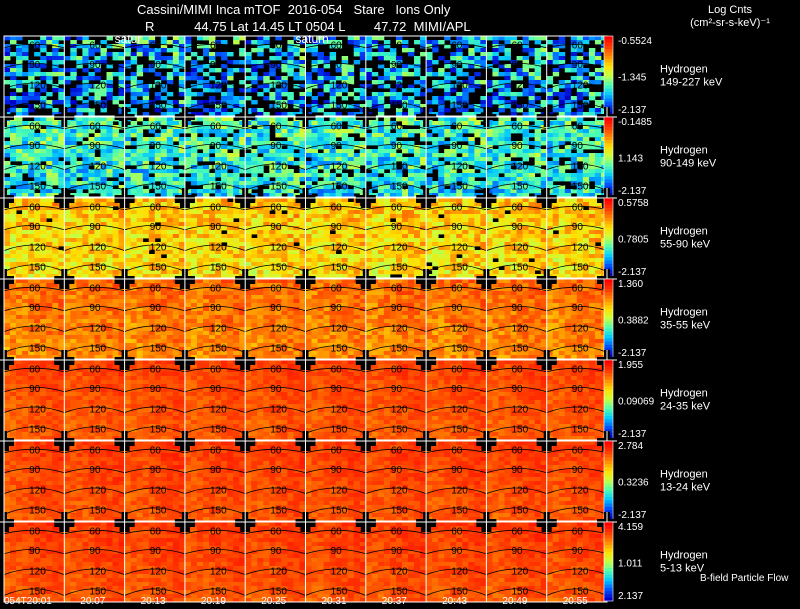 The height and width of the screenshot is (609, 800). What do you see at coordinates (630, 159) in the screenshot?
I see `colorbar-mid-label: 1.143` at bounding box center [630, 159].